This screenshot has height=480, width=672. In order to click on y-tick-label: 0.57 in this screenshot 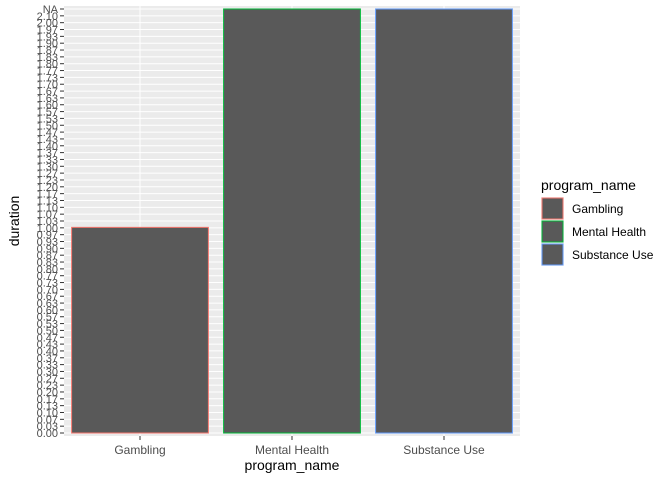, I will do `click(47, 318)`.